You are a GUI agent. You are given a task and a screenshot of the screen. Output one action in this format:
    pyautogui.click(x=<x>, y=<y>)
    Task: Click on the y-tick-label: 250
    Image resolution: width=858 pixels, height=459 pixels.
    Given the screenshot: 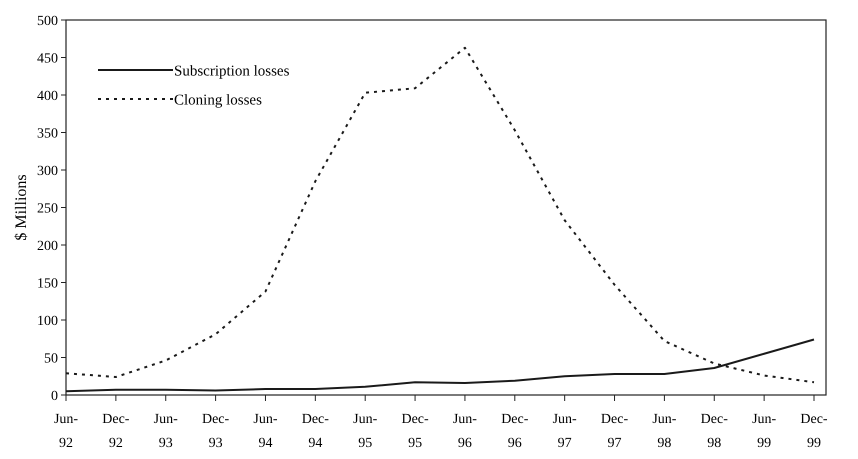 What is the action you would take?
    pyautogui.click(x=47, y=208)
    